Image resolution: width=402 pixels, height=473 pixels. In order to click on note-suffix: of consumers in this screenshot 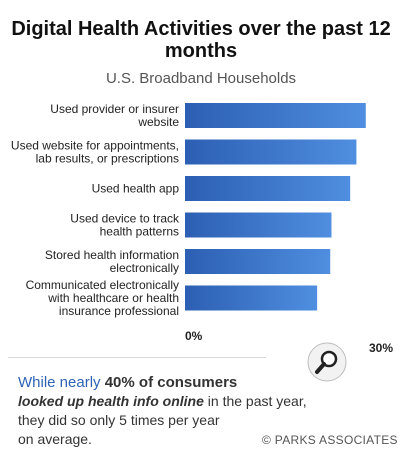, I will do `click(186, 382)`.